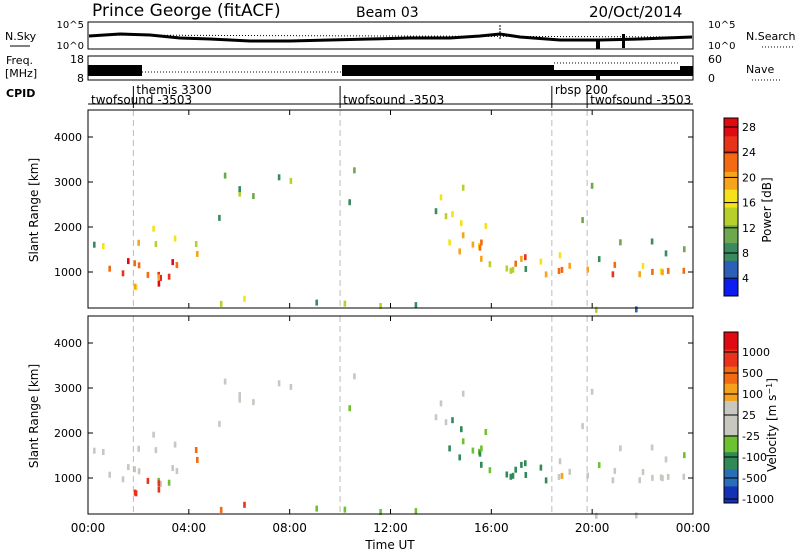 The height and width of the screenshot is (554, 800). I want to click on y-tick-label: 1000, so click(68, 478).